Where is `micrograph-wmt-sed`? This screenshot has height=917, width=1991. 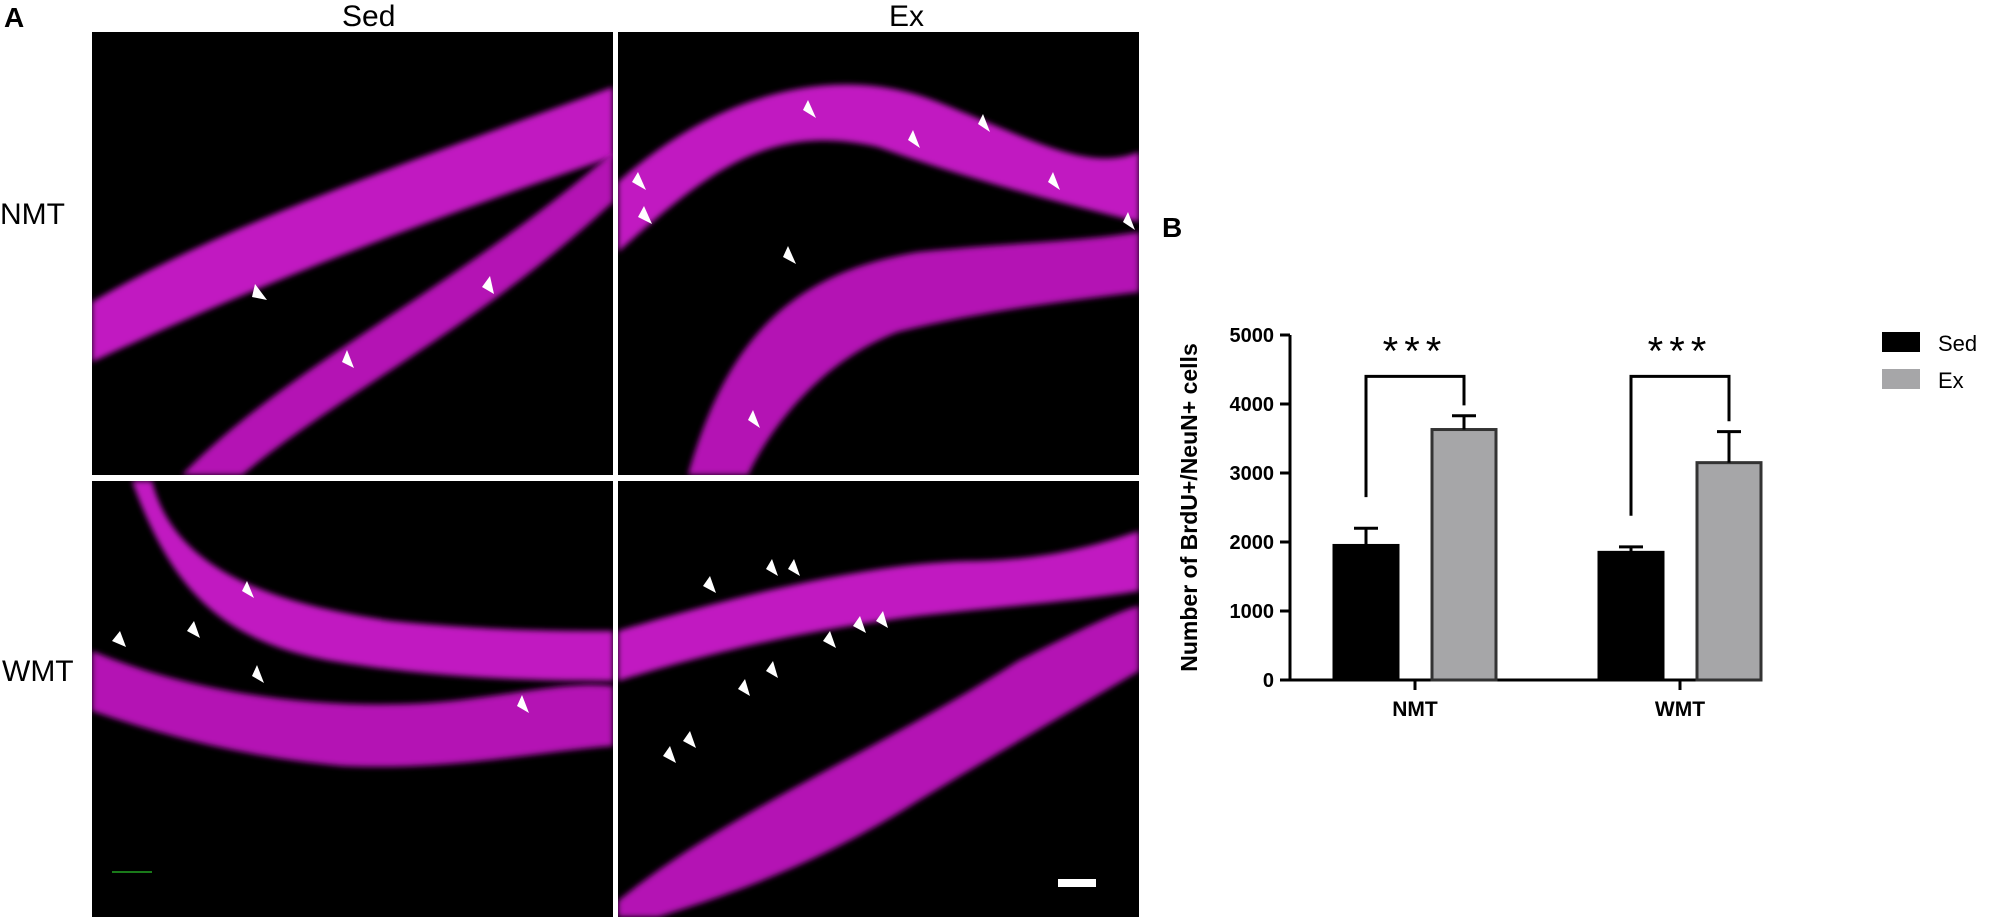 micrograph-wmt-sed is located at coordinates (352, 699).